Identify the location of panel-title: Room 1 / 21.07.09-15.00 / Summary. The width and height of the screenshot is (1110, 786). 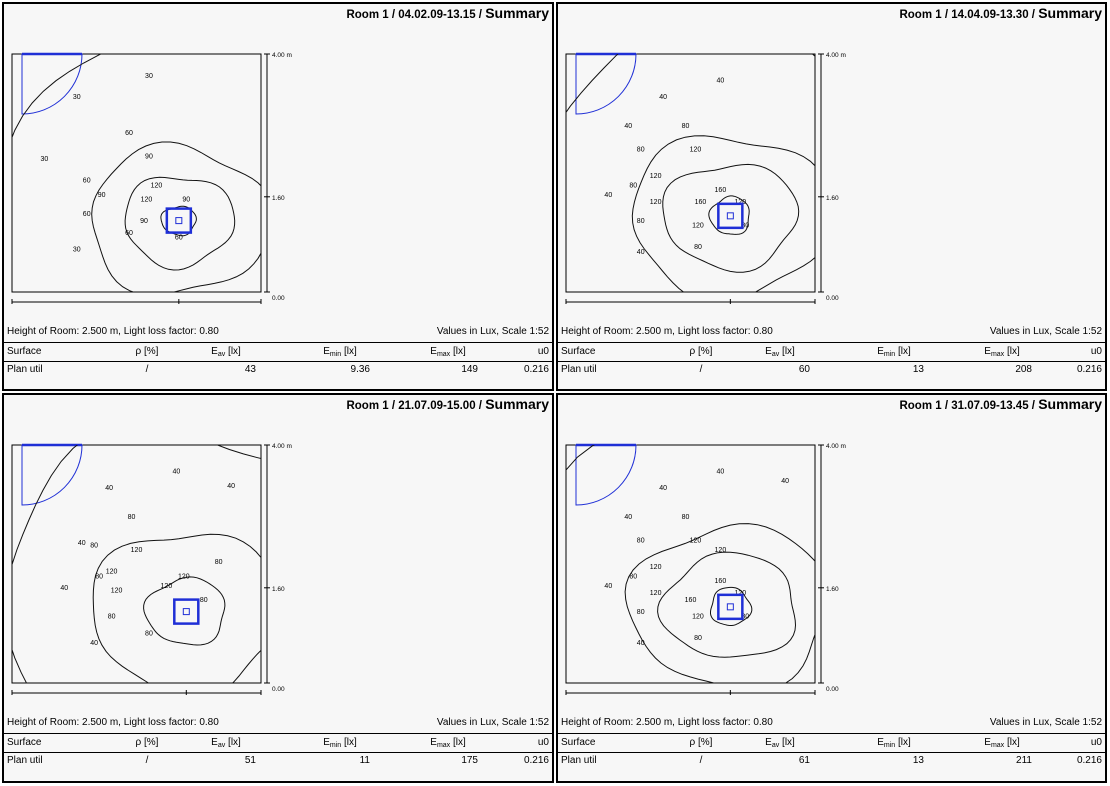
(447, 405).